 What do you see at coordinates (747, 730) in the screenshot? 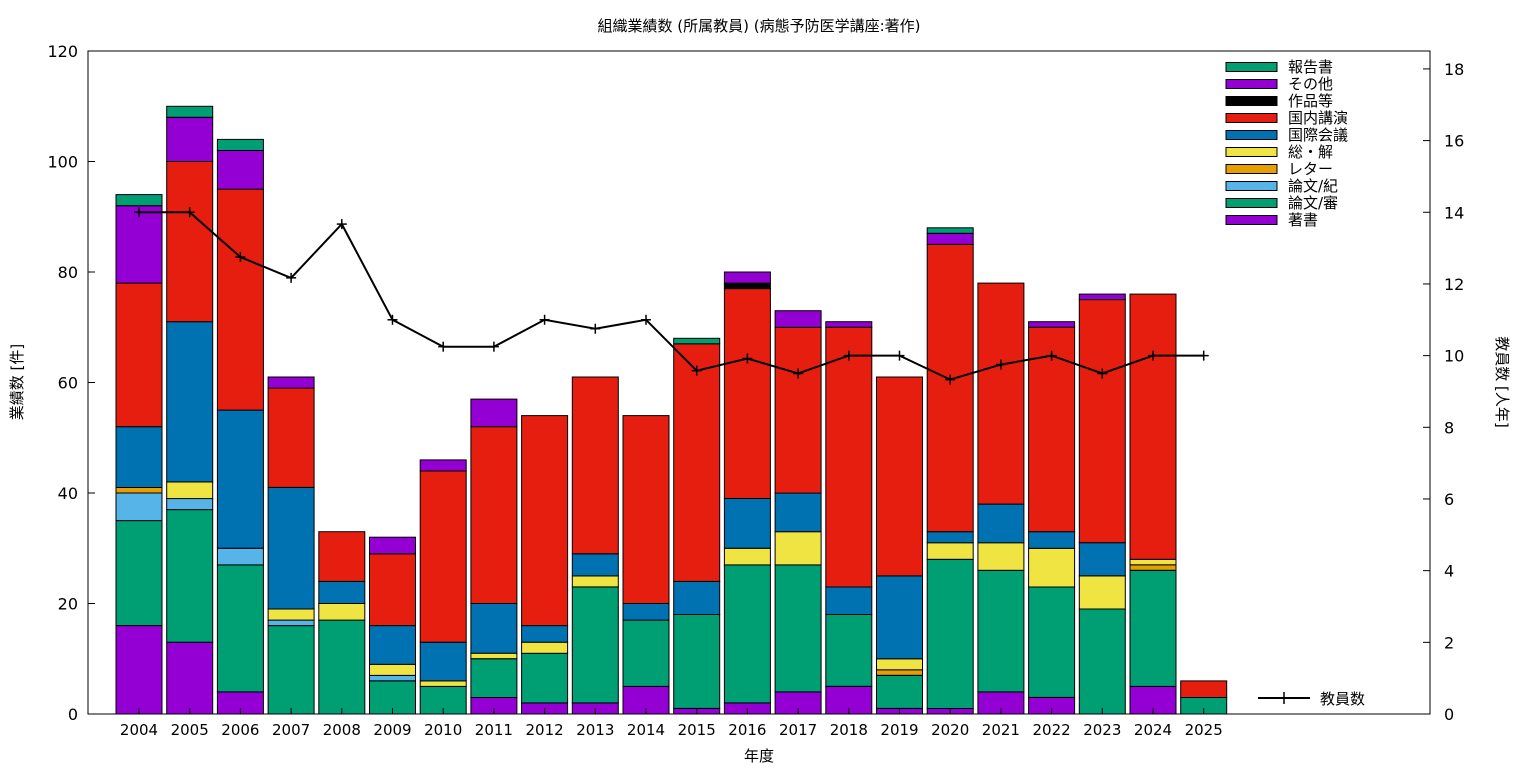
I see `x-tick-label: 2016` at bounding box center [747, 730].